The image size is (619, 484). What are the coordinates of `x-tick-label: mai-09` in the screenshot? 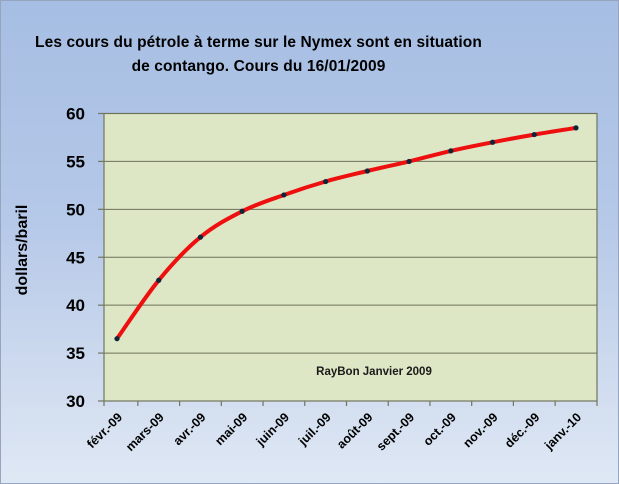 It's located at (231, 429).